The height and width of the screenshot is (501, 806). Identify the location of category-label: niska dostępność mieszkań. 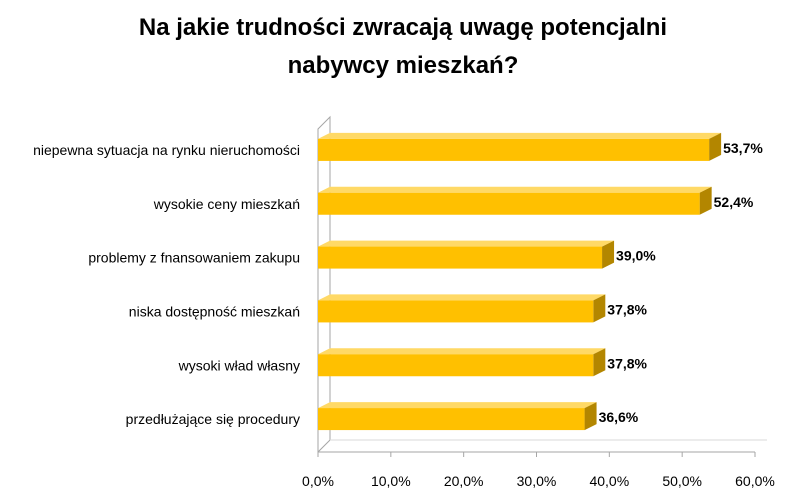
(214, 311).